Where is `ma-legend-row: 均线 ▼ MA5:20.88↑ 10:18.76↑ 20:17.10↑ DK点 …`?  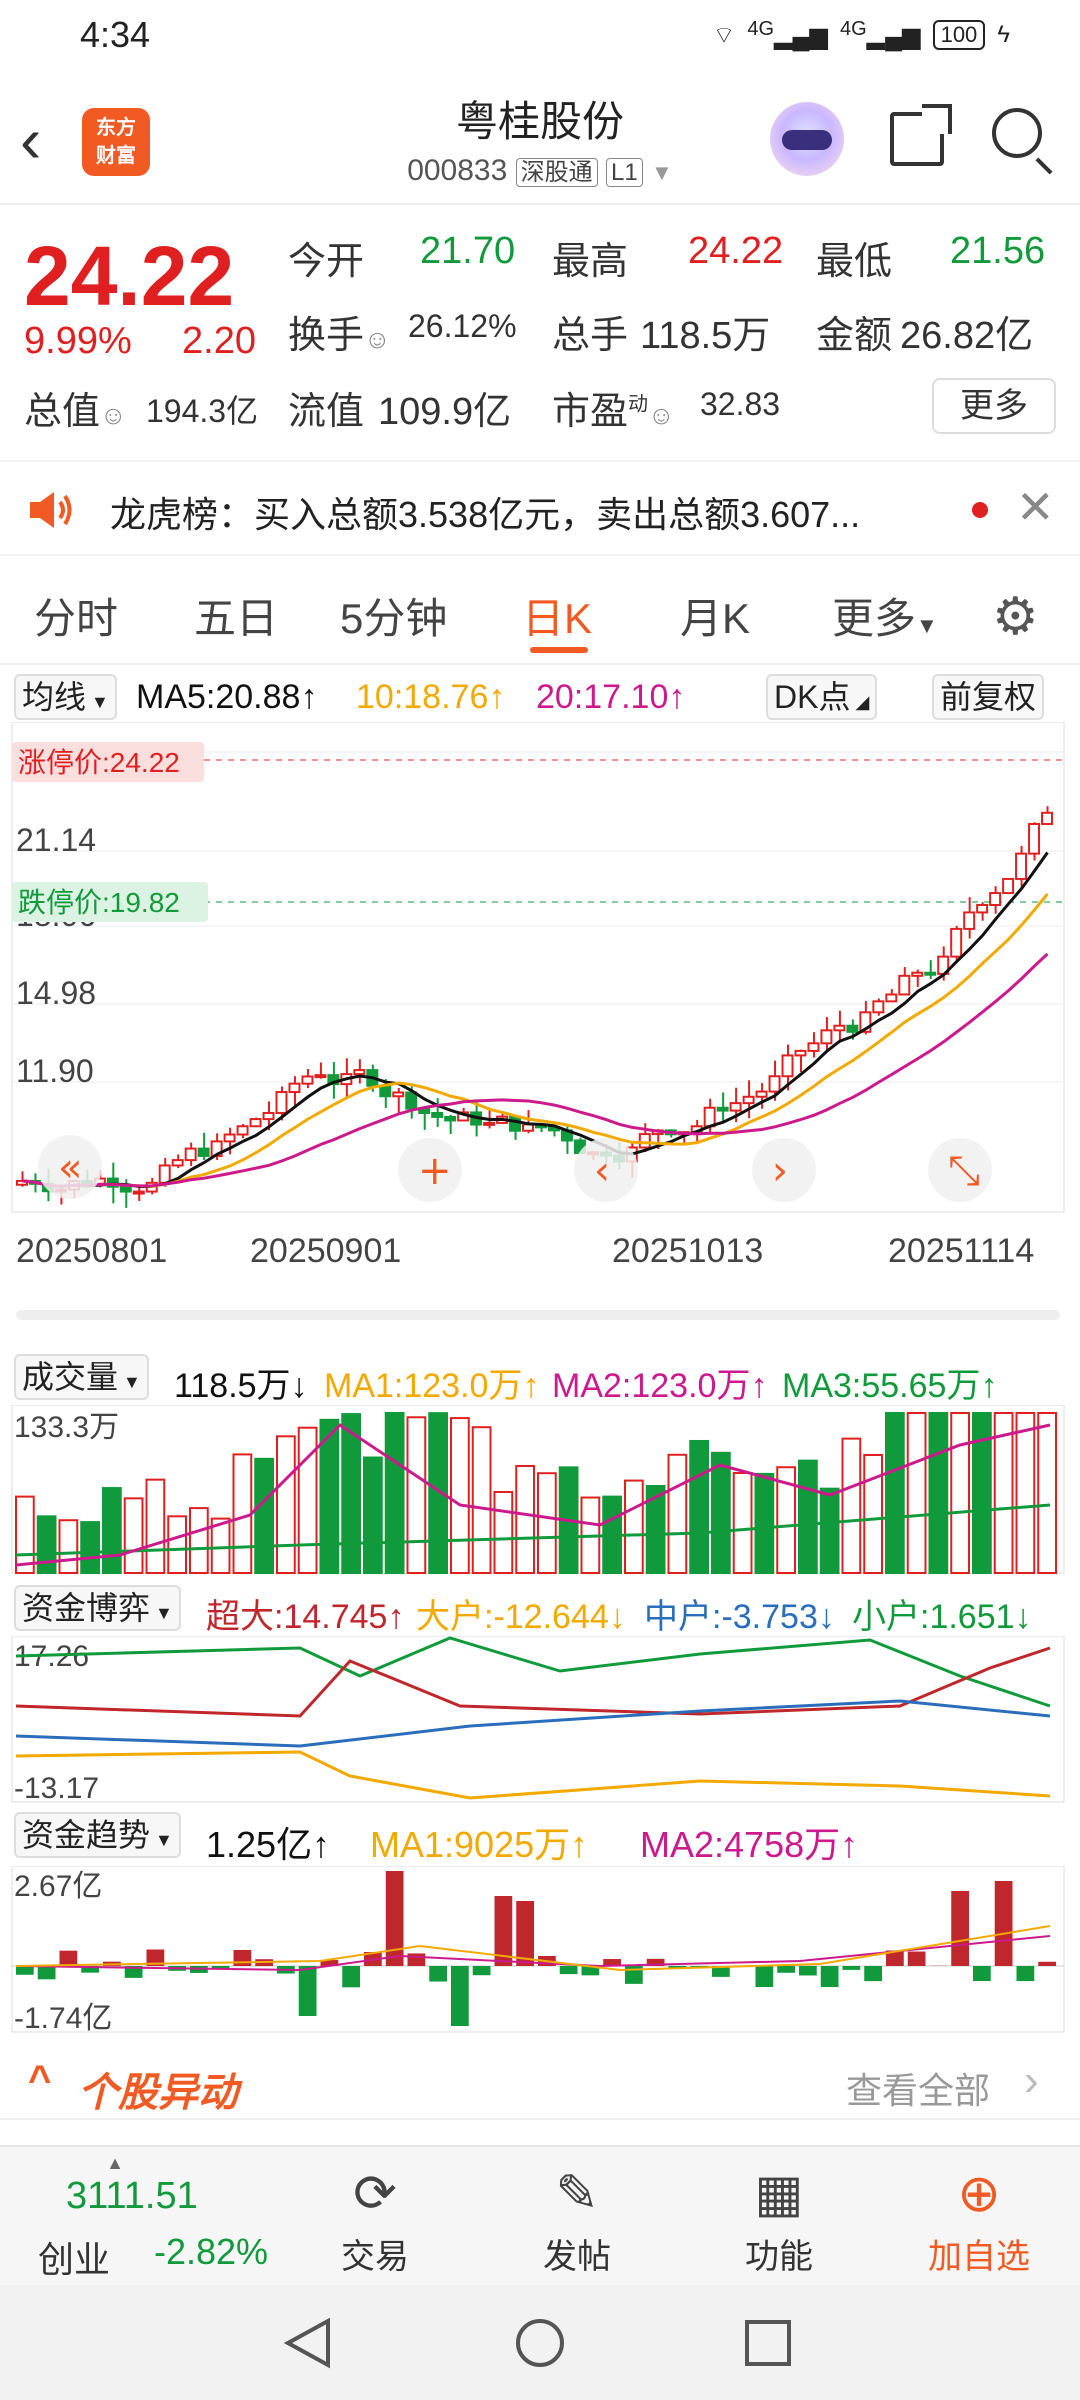 ma-legend-row: 均线 ▼ MA5:20.88↑ 10:18.76↑ 20:17.10↑ DK点 … is located at coordinates (540, 697).